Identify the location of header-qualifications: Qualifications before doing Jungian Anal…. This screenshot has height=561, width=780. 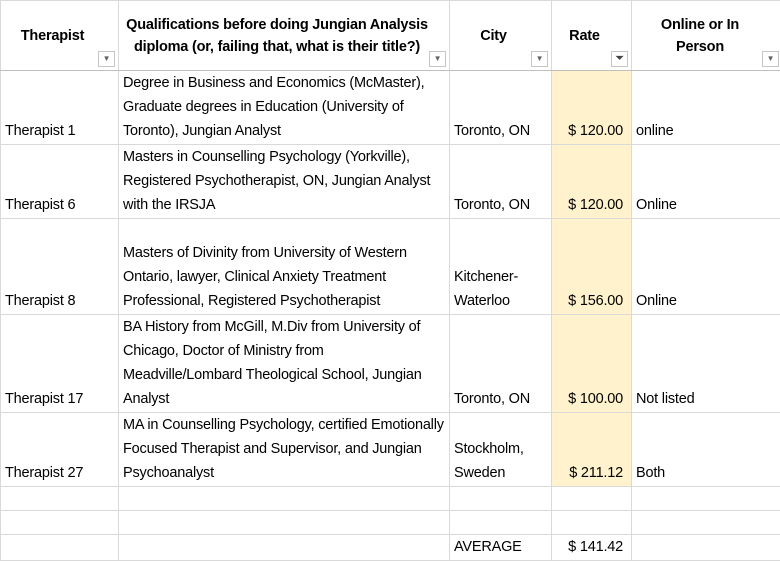
(284, 36).